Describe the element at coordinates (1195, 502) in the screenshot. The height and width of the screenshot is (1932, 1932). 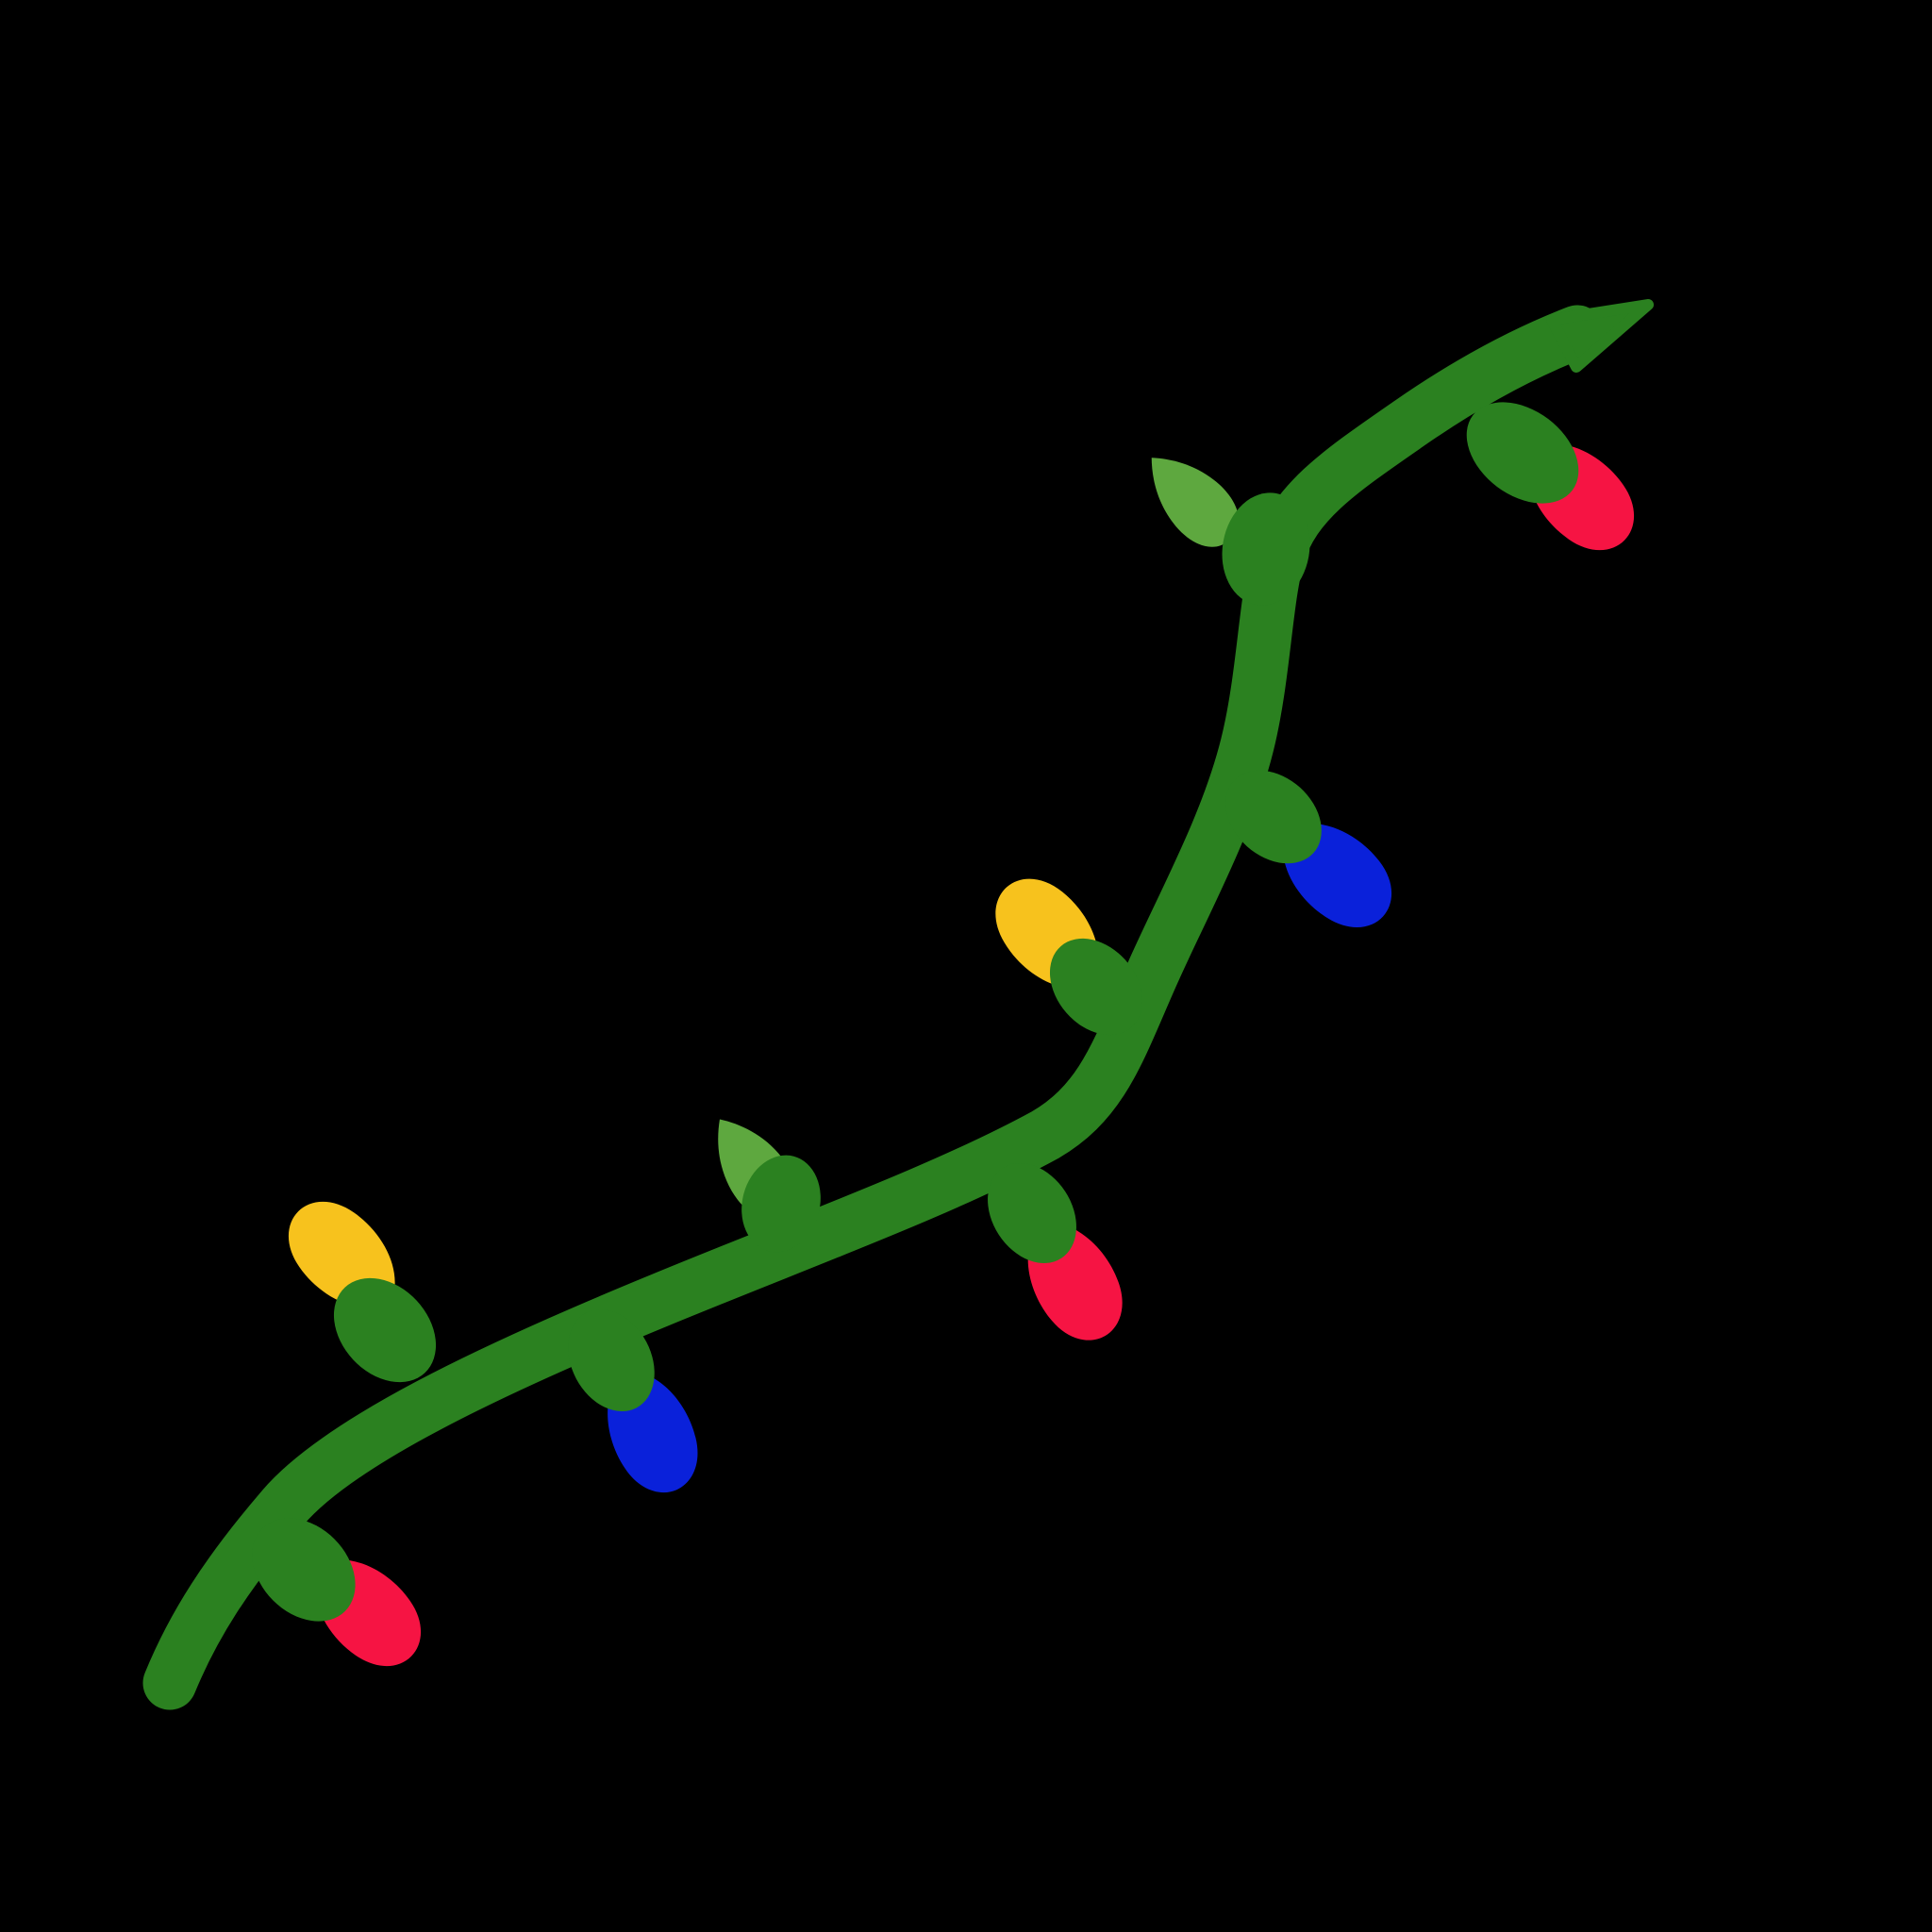
I see `leaf-top` at that location.